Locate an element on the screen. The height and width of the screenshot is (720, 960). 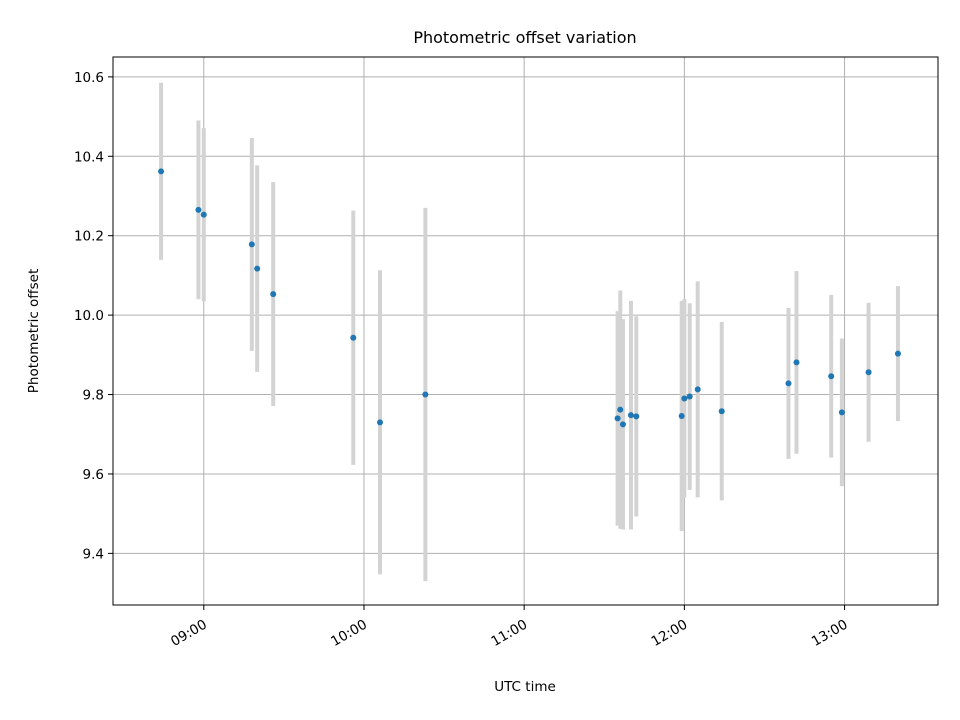
x-tick-label: 12:00 is located at coordinates (670, 633).